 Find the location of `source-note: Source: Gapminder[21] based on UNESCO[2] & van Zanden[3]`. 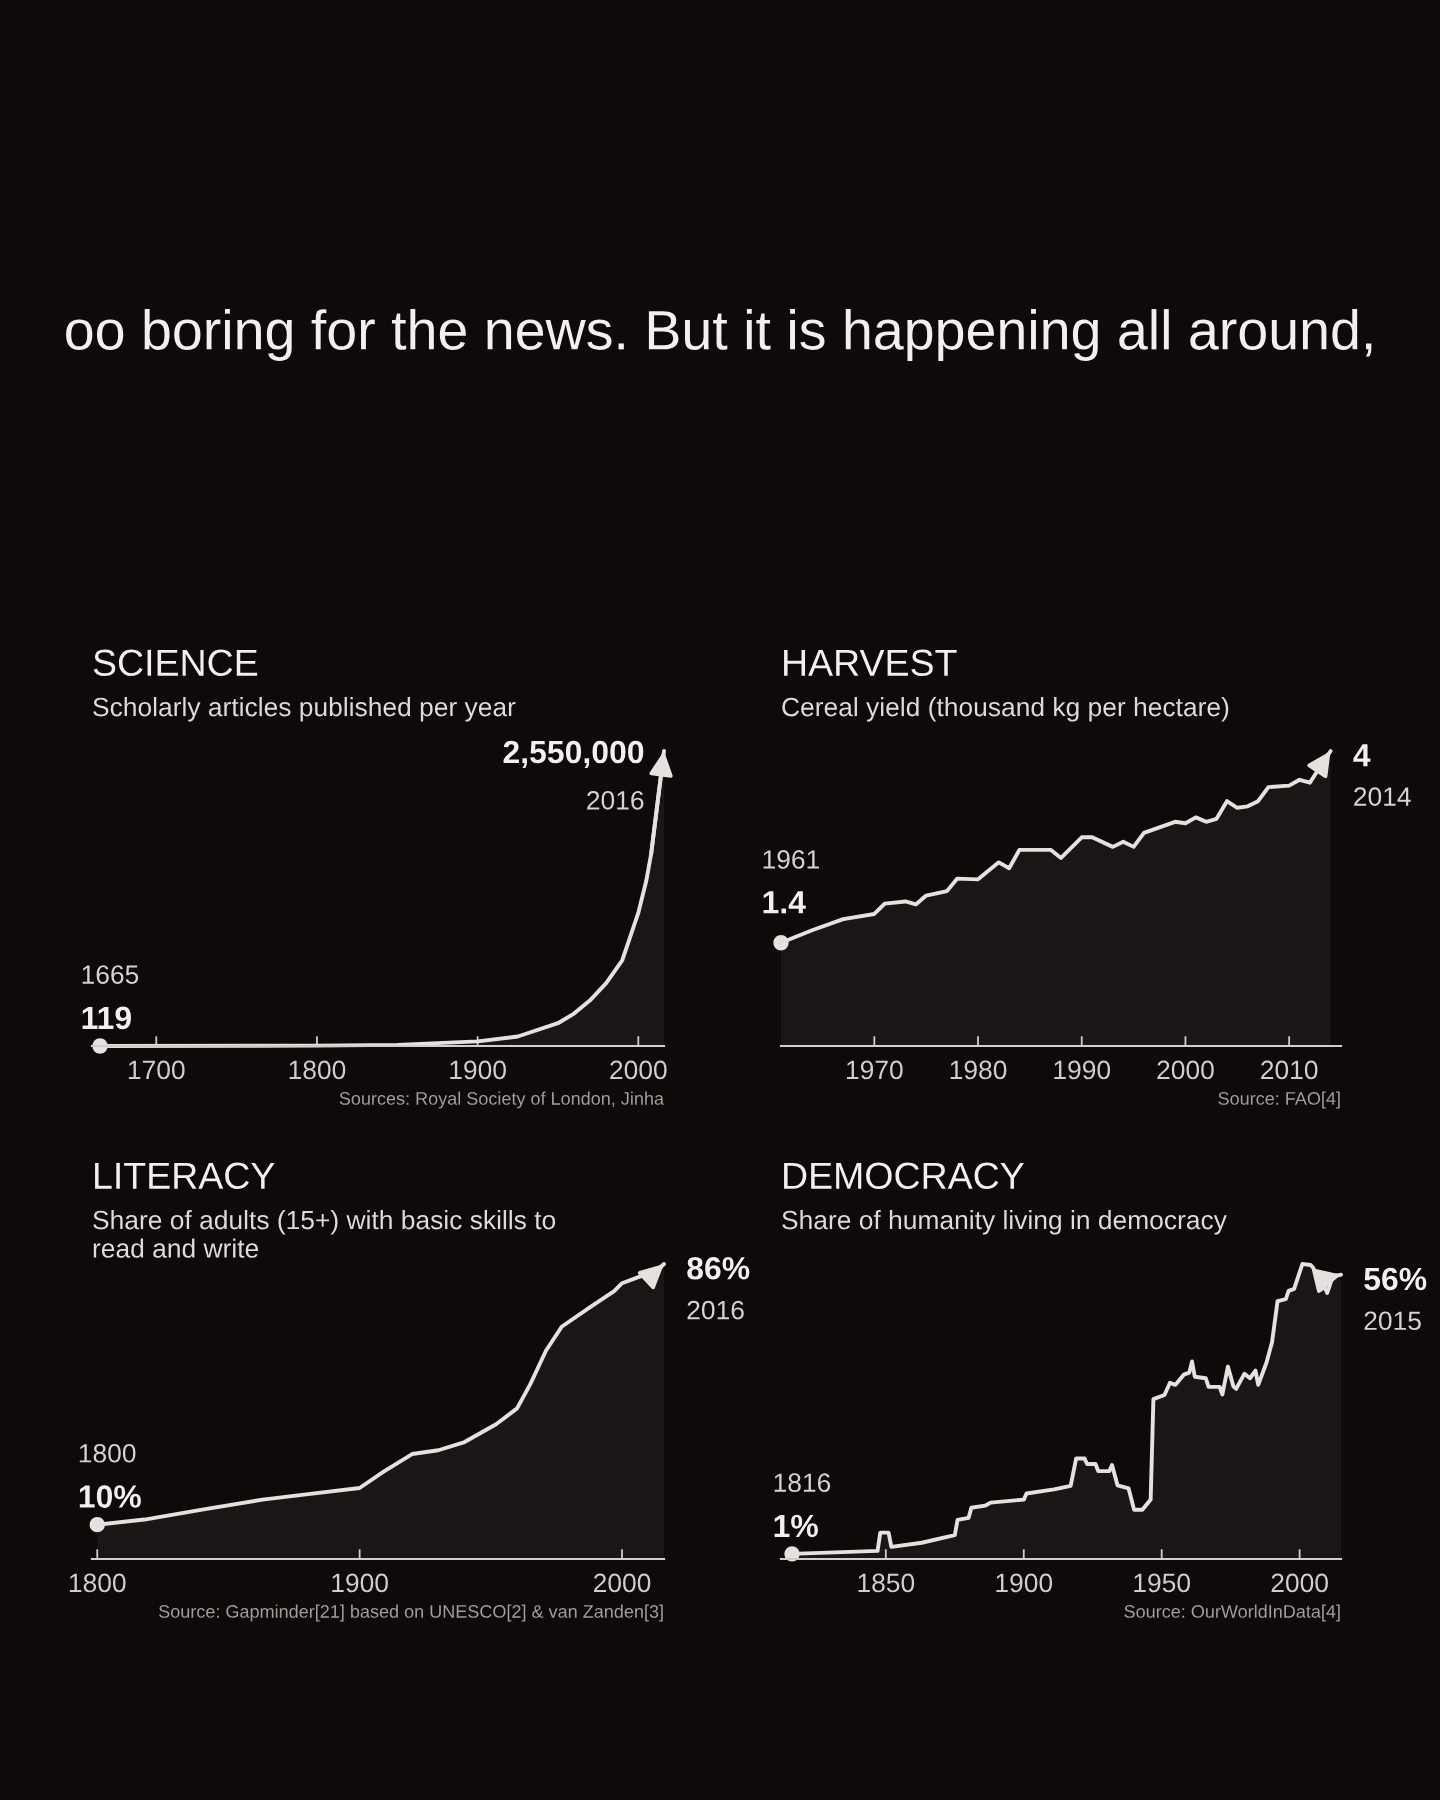

source-note: Source: Gapminder[21] based on UNESCO[2] & van Zanden[3] is located at coordinates (411, 1613).